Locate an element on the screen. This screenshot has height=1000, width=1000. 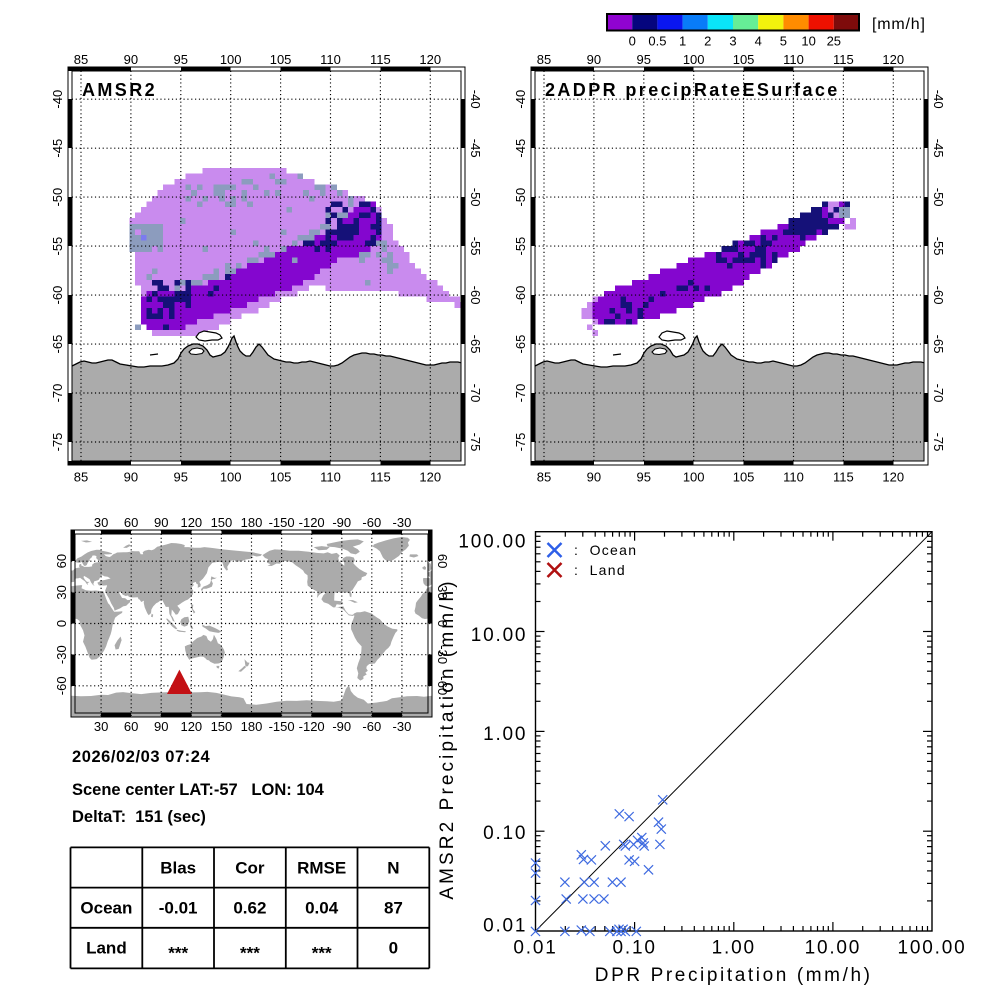
svg-text: 0.04 is located at coordinates (322, 908).